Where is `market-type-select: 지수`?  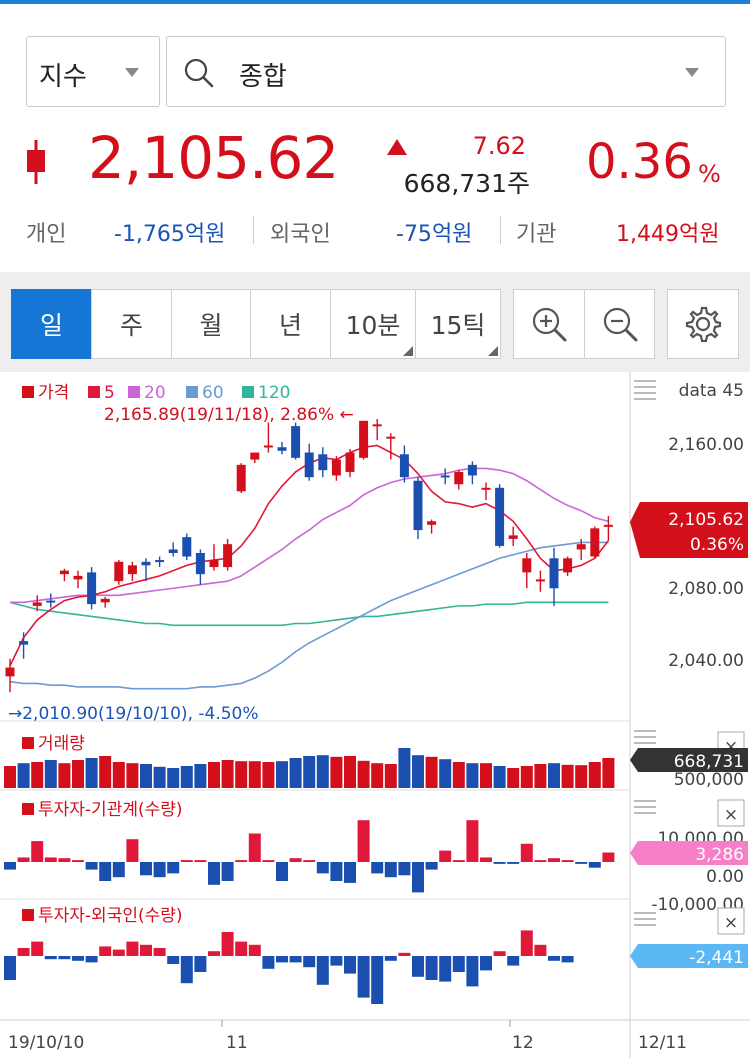
market-type-select: 지수 is located at coordinates (93, 71).